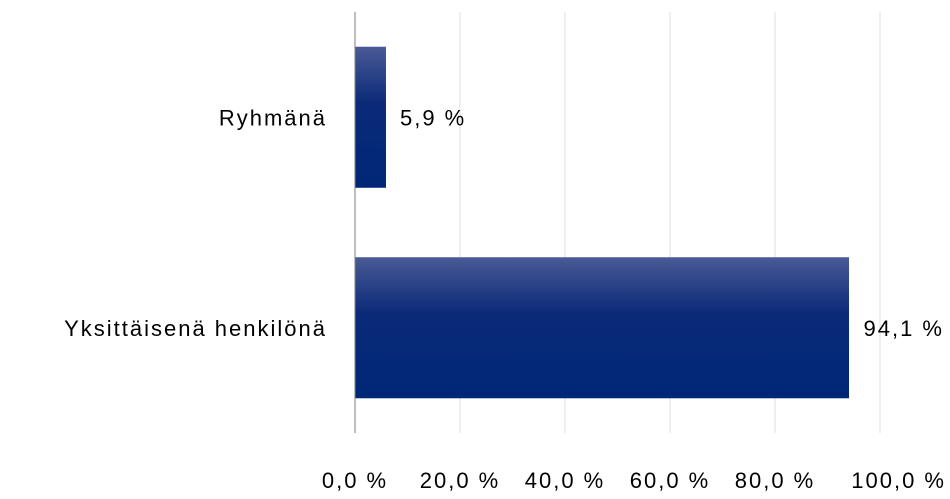  I want to click on category-labels: Ryhmänä Yksittäisenä henkilönä, so click(195, 223).